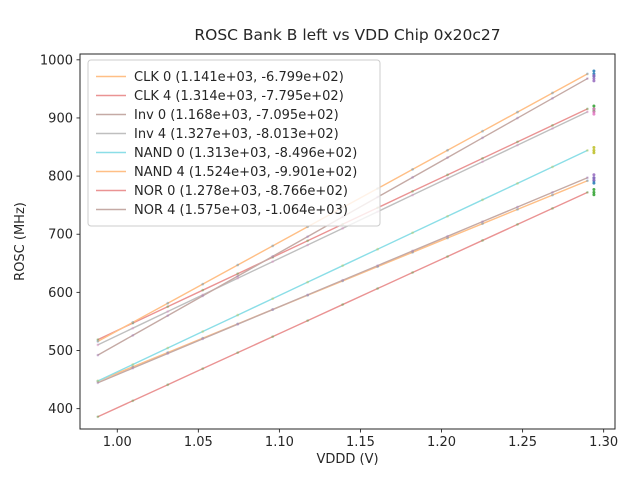  What do you see at coordinates (60, 118) in the screenshot?
I see `y-tick-label: 900` at bounding box center [60, 118].